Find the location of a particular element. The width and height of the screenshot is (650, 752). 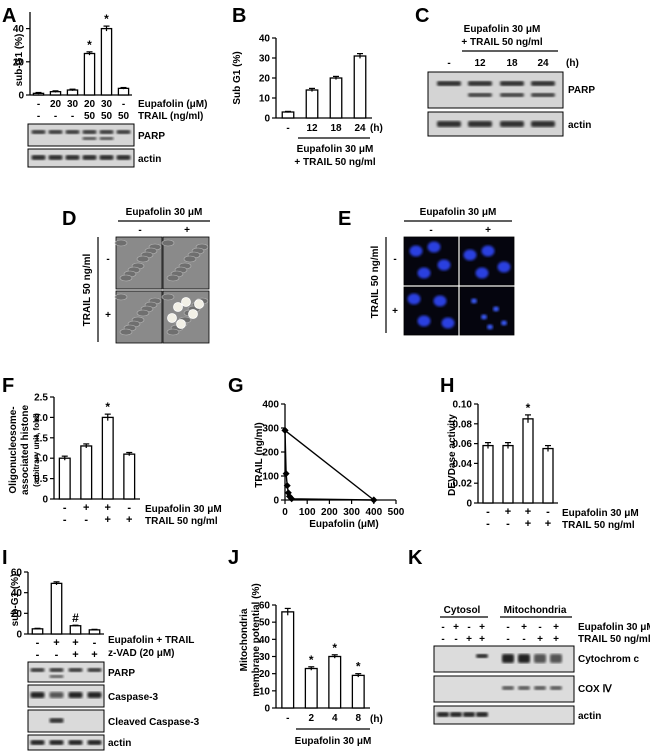

panel-a-blot-label-parp: PARP is located at coordinates (151, 136).